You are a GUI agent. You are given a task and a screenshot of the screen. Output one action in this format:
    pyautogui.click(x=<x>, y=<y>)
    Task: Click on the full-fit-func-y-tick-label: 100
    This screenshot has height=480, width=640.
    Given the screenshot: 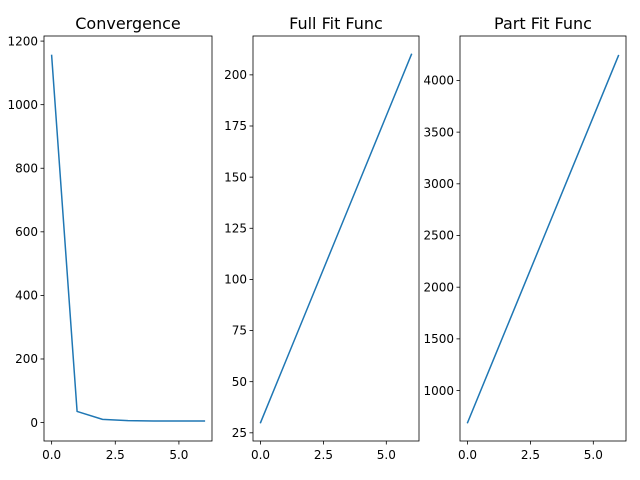 What is the action you would take?
    pyautogui.click(x=235, y=280)
    